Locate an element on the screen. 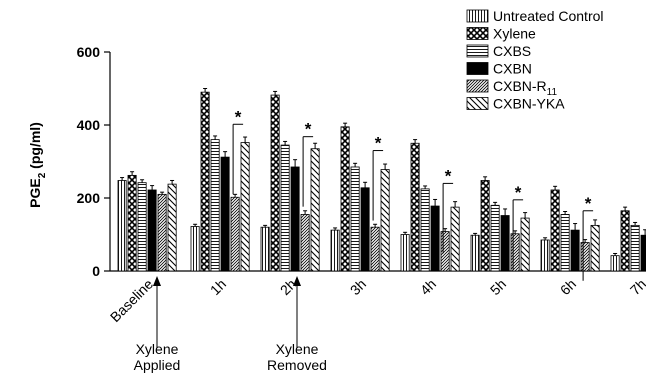  y-axis-title: PGE2 (pg/ml) is located at coordinates (37, 165).